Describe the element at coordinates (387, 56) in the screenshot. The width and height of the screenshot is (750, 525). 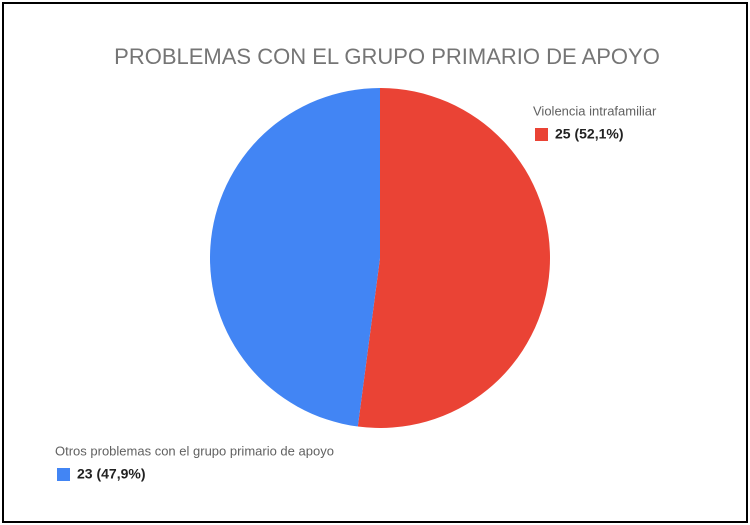
I see `chart-title: PROBLEMAS CON EL GRUPO PRIMARIO DE APOYO` at that location.